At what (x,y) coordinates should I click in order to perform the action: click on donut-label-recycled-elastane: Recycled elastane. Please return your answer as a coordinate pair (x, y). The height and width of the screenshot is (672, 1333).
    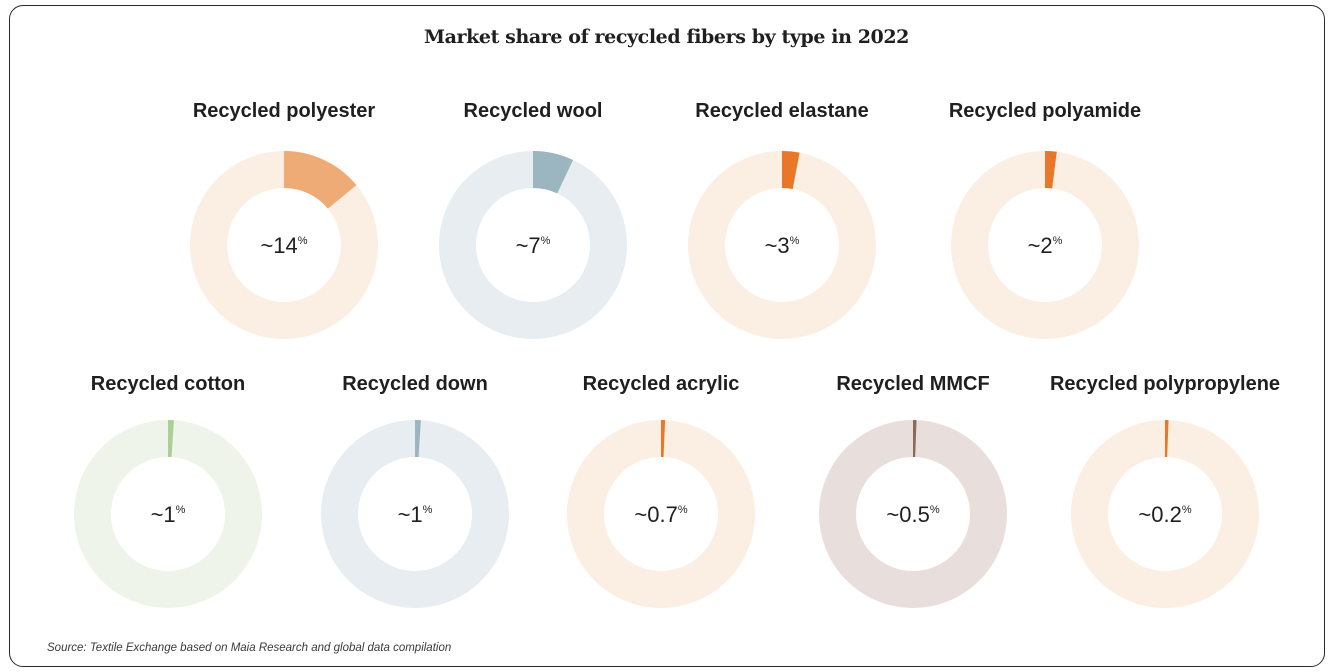
    Looking at the image, I should click on (782, 111).